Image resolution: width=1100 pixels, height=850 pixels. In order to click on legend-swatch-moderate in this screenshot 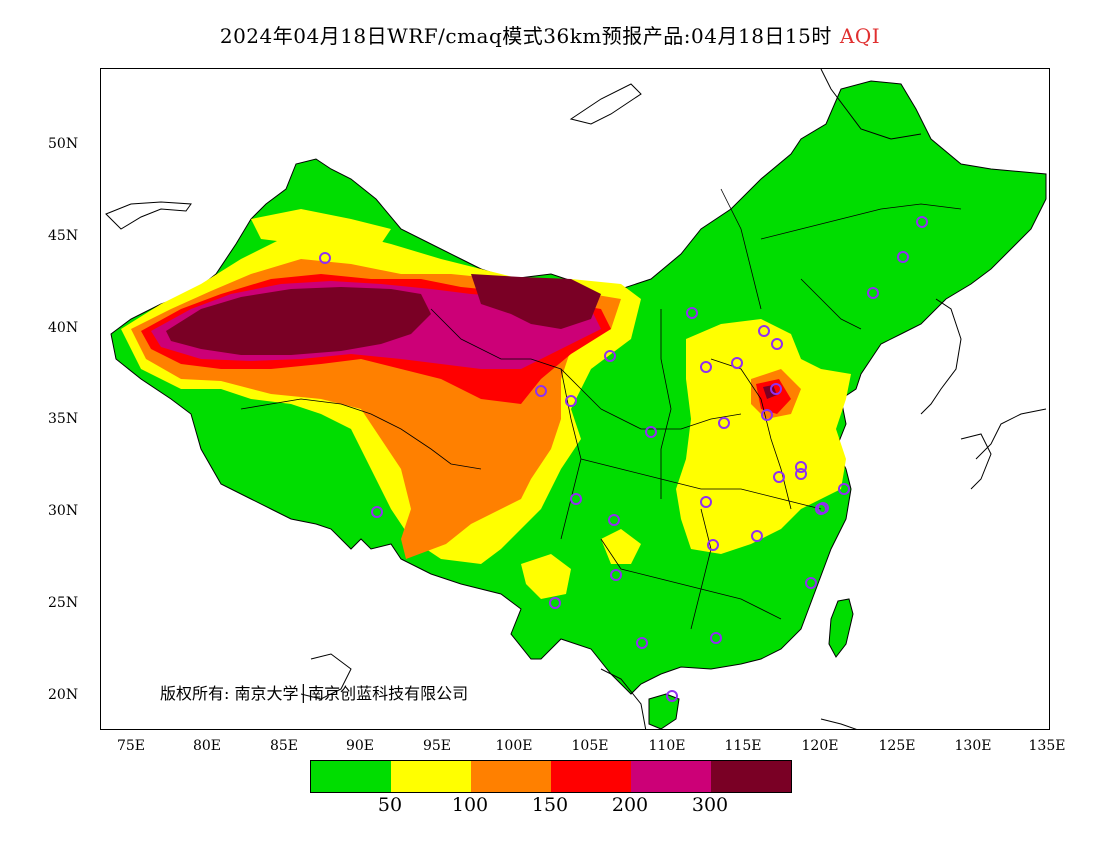, I will do `click(431, 776)`.